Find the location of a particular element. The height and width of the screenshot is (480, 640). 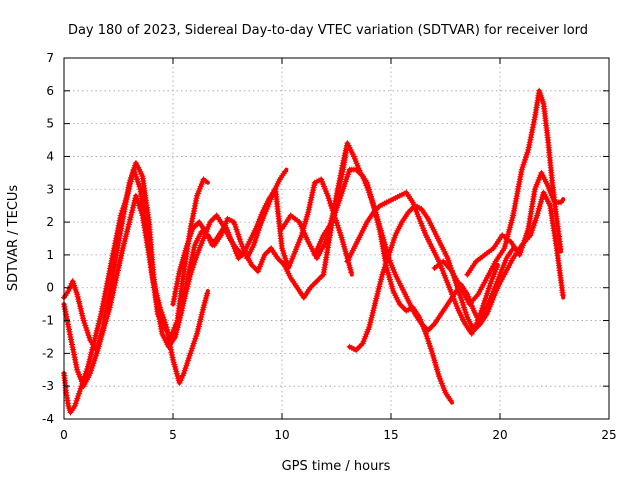

x-tick-label: 15 is located at coordinates (390, 435).